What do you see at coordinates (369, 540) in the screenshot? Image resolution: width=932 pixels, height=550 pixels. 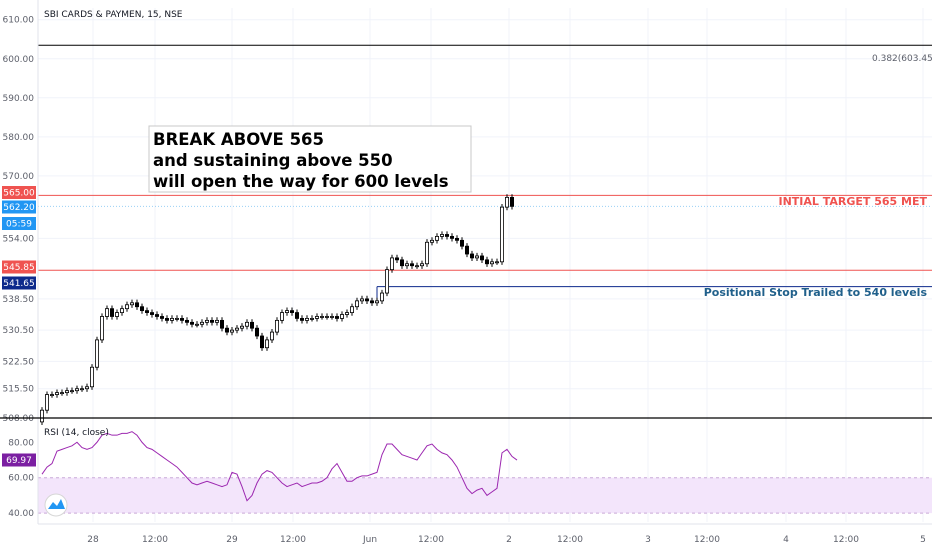 I see `x-tick-label: Jun` at bounding box center [369, 540].